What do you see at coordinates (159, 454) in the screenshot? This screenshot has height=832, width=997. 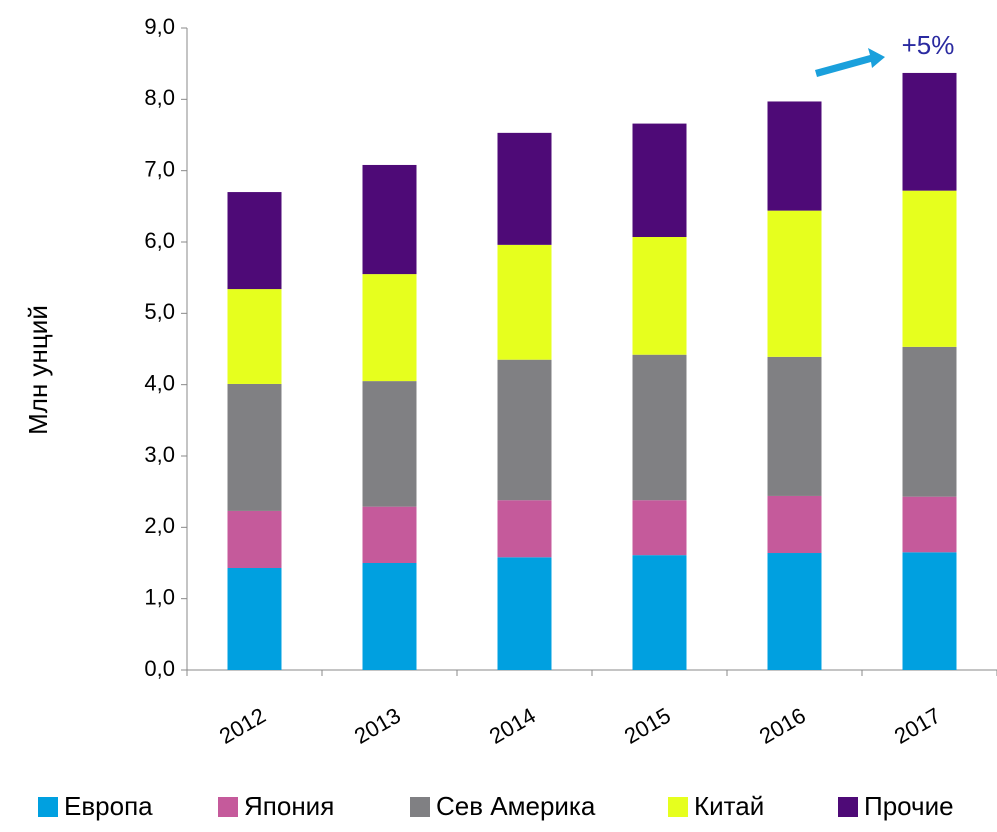 I see `y-tick-label: 3,0` at bounding box center [159, 454].